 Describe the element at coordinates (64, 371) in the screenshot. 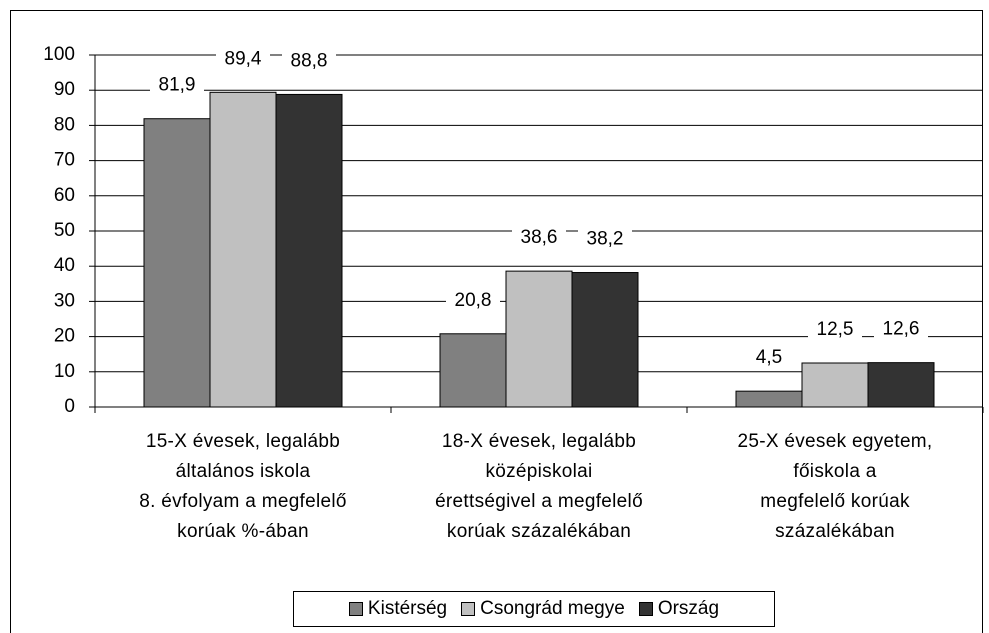

I see `y-tick-label: 10` at that location.